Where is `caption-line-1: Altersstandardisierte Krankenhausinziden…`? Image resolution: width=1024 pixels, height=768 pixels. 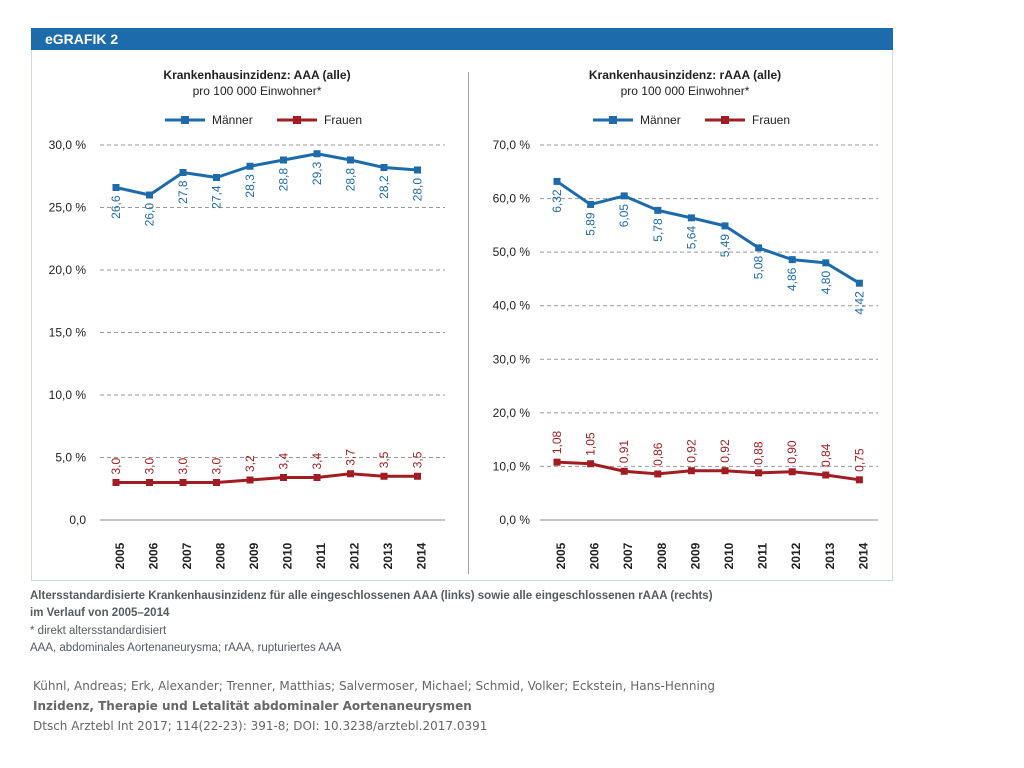 caption-line-1: Altersstandardisierte Krankenhausinziden… is located at coordinates (371, 596).